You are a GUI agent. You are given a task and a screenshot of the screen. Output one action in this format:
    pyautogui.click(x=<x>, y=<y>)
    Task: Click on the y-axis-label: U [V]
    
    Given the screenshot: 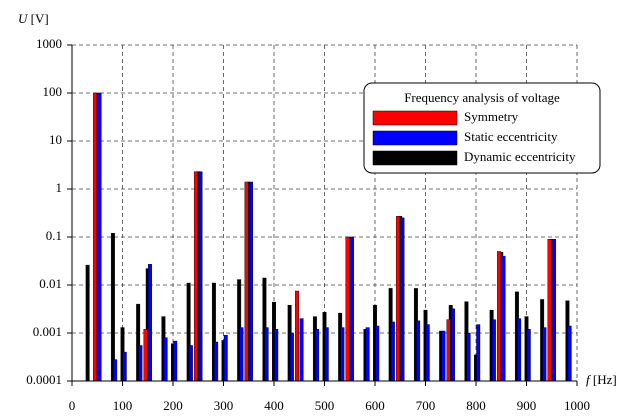 What is the action you would take?
    pyautogui.click(x=33, y=18)
    